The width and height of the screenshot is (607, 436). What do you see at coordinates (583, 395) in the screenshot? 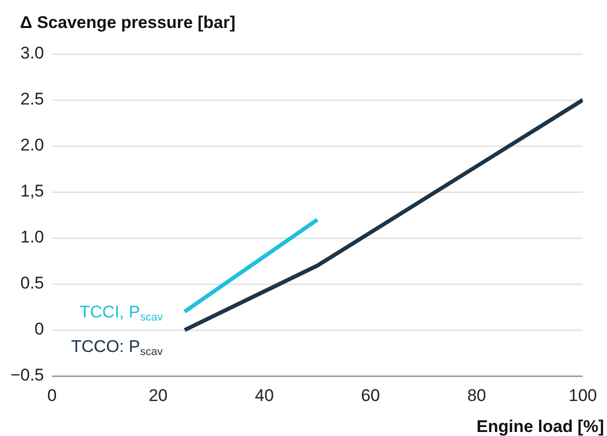
I see `x-tick-label: 100` at bounding box center [583, 395].